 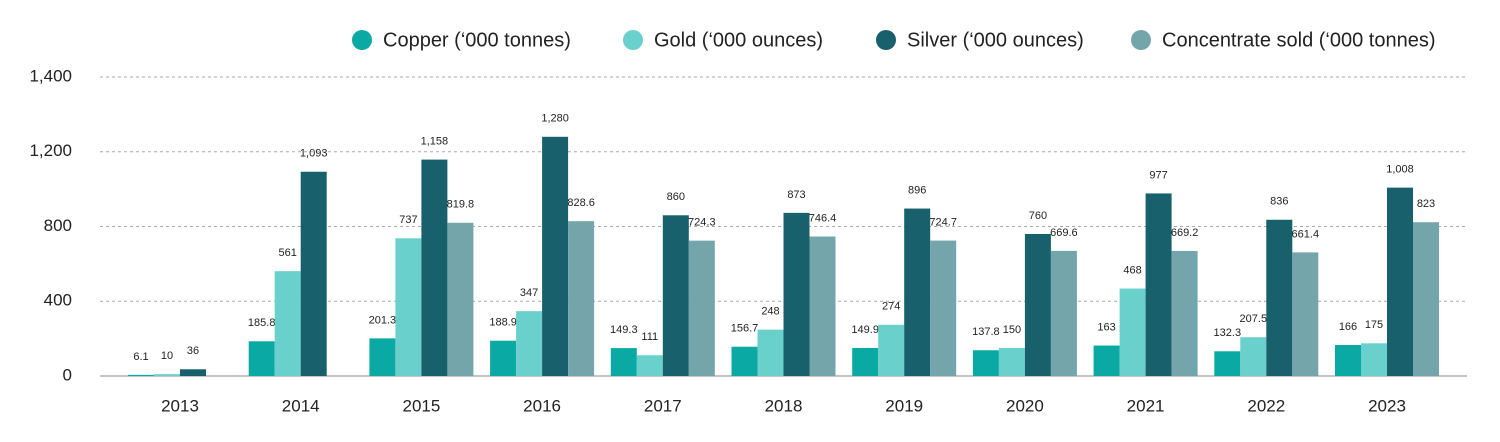 I want to click on x-tick-label: 2018, so click(x=784, y=405).